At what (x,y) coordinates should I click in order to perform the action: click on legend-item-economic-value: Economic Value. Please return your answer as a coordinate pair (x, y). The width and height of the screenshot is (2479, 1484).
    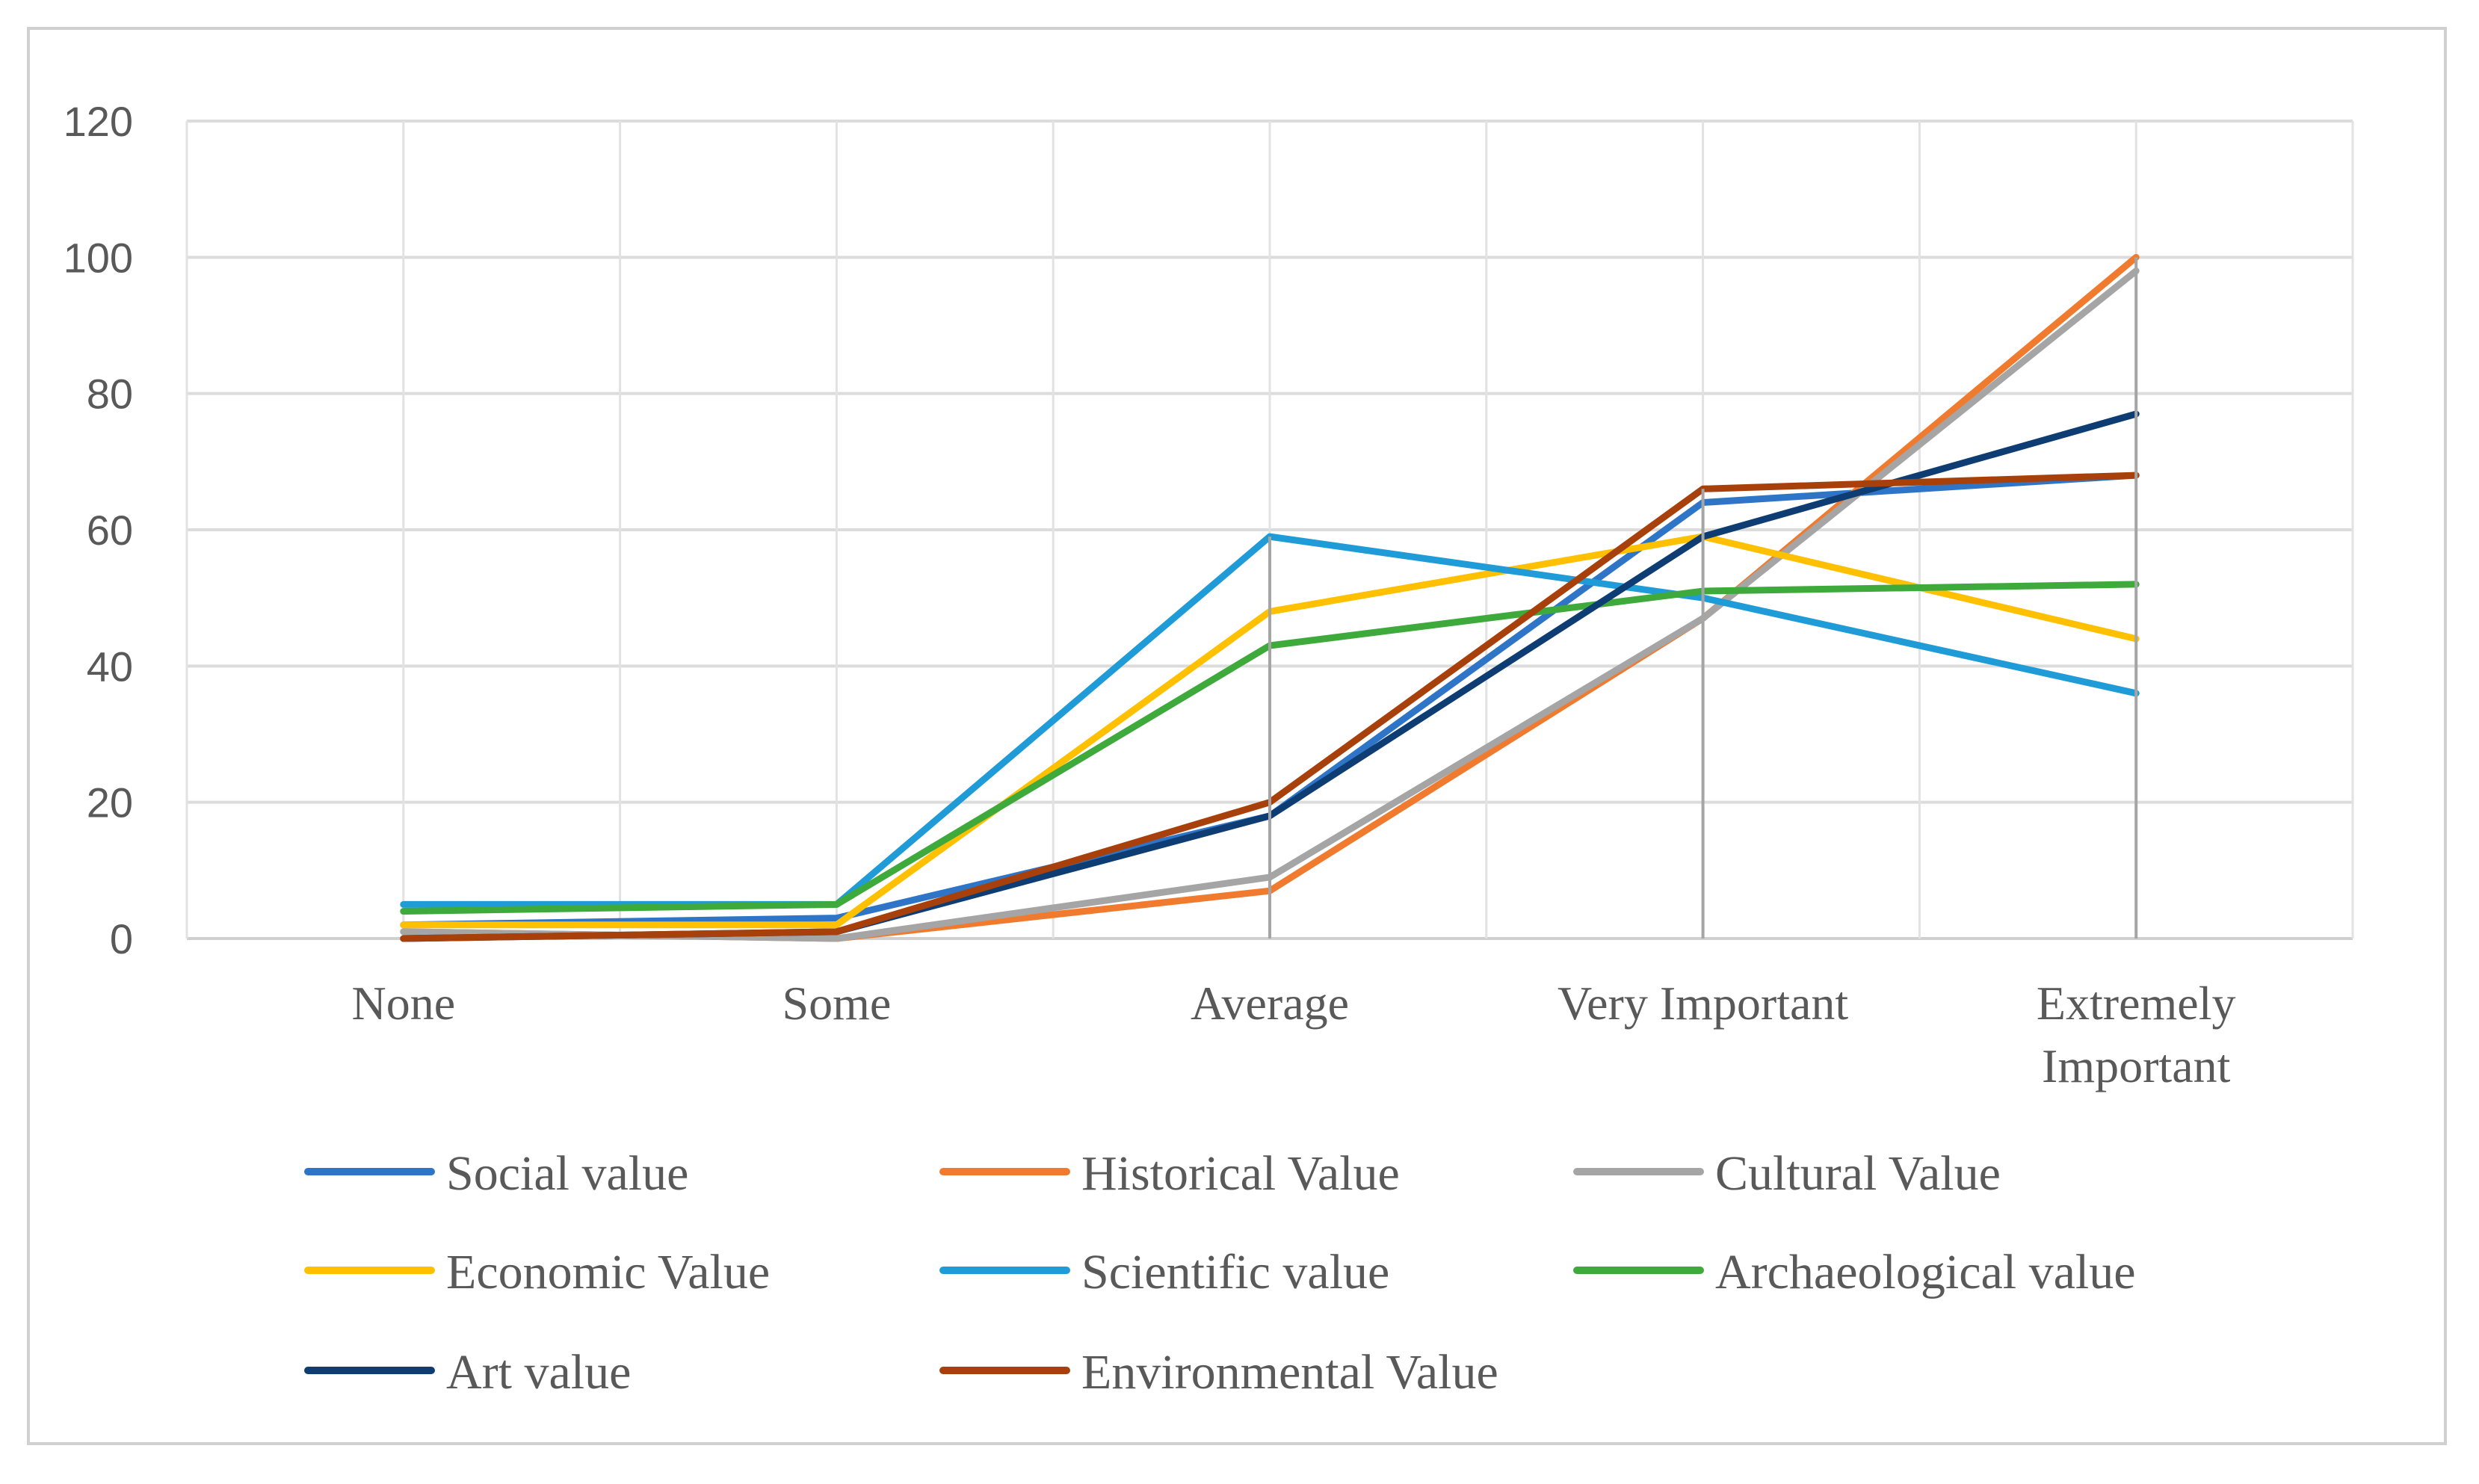
    Looking at the image, I should click on (537, 1272).